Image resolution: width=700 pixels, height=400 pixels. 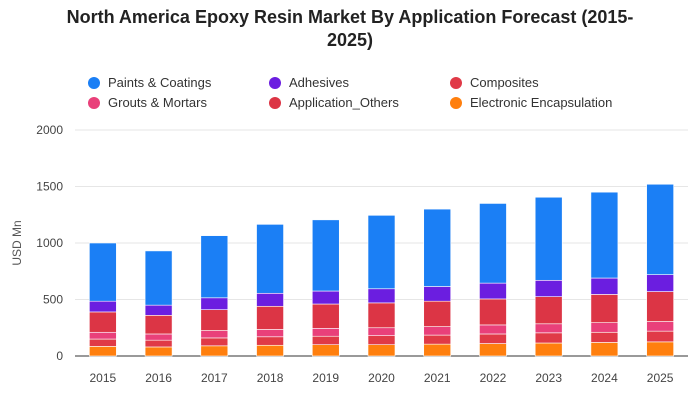 What do you see at coordinates (214, 378) in the screenshot?
I see `x-tick-label: 2017` at bounding box center [214, 378].